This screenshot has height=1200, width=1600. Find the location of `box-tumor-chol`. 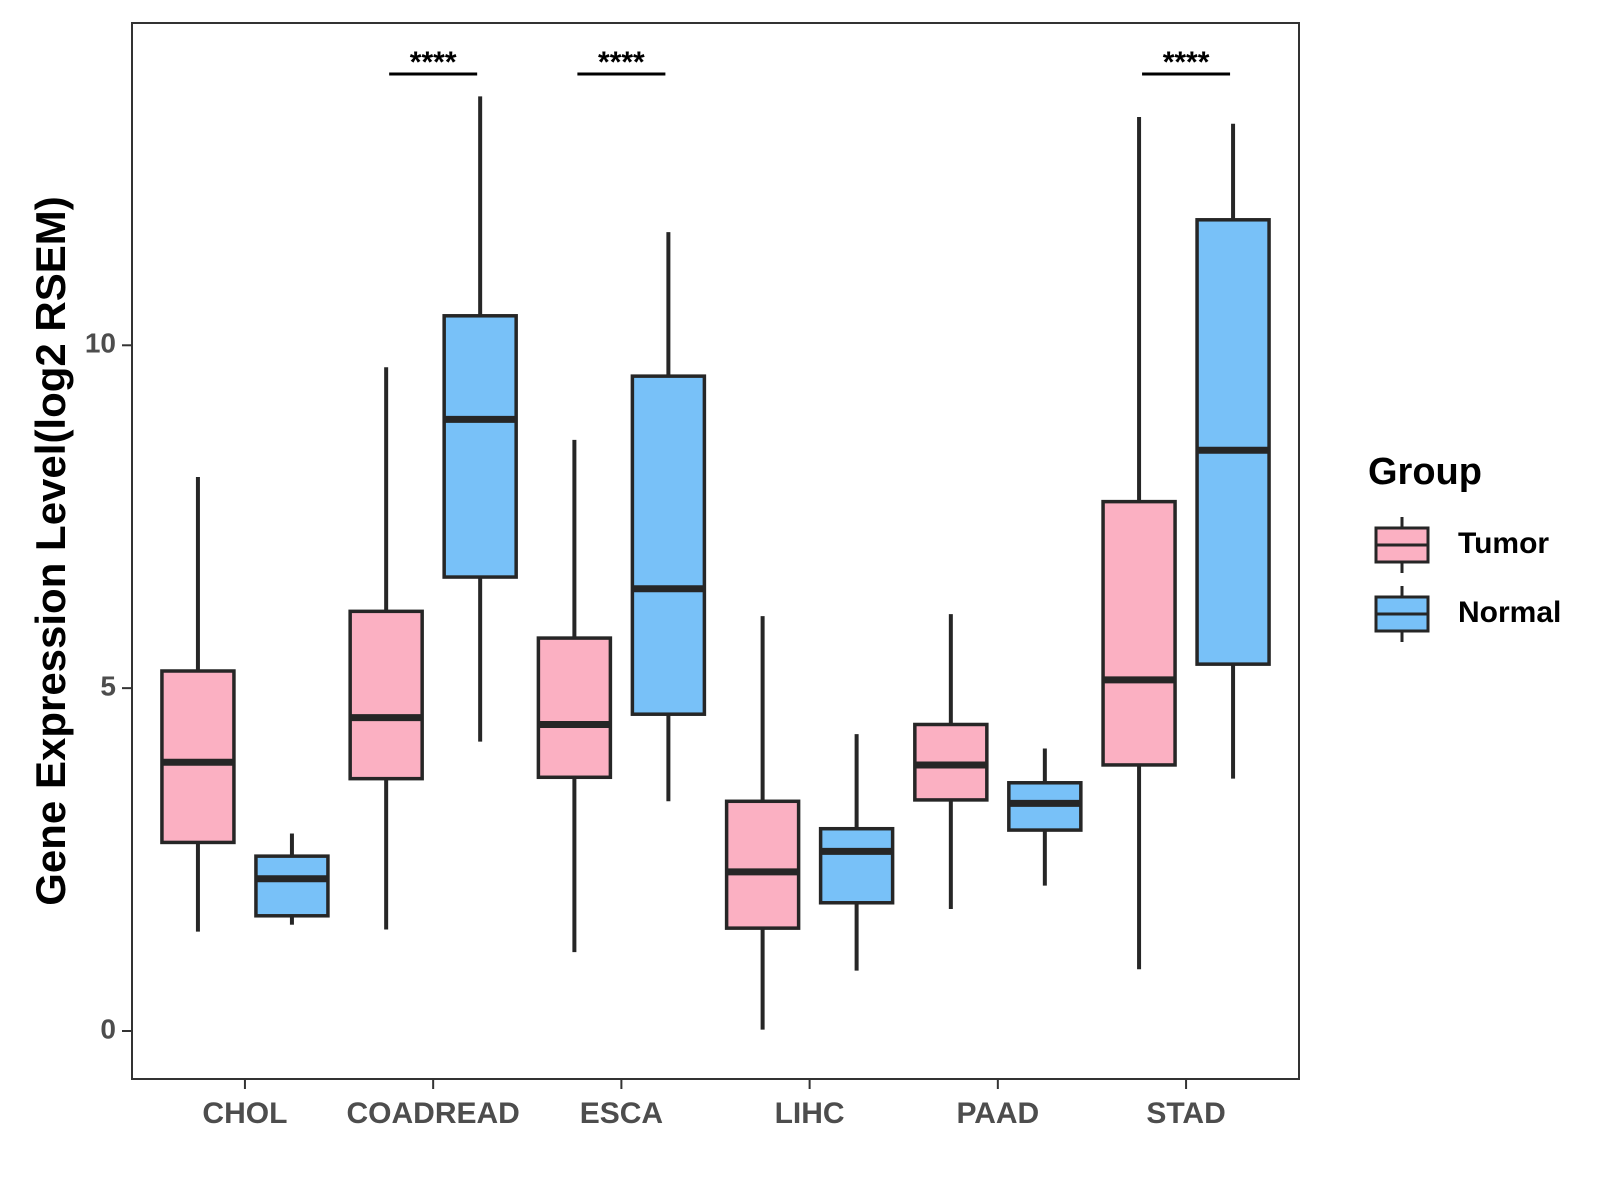

box-tumor-chol is located at coordinates (198, 704).